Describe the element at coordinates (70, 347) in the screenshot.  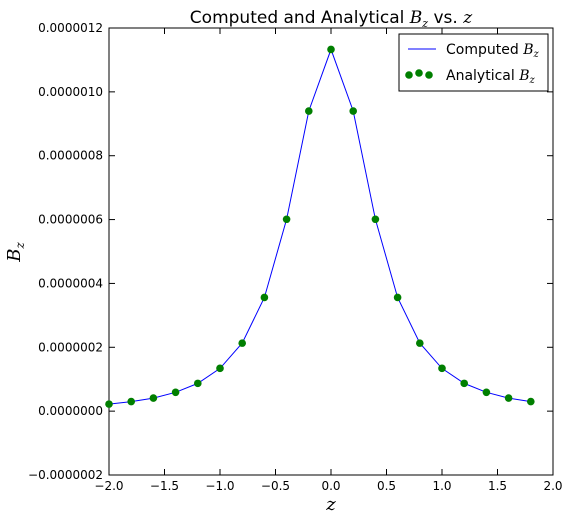
I see `y-tick-label: 0.0000002` at that location.